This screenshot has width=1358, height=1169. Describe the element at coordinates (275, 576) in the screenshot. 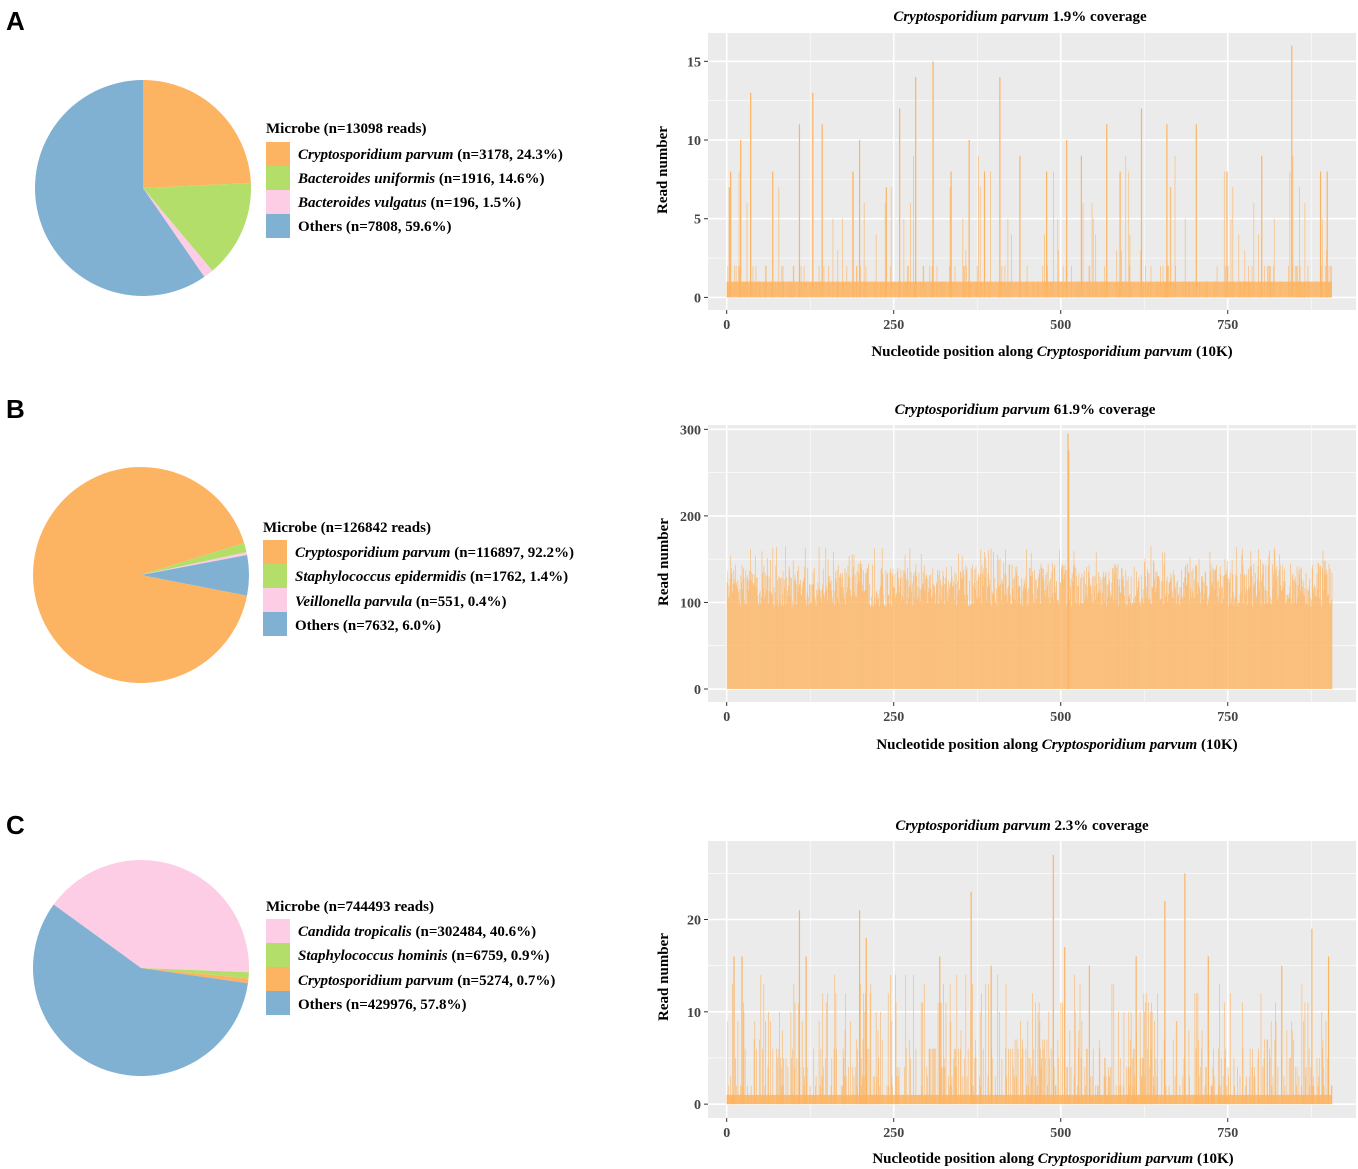

I see `legend-key-green` at that location.